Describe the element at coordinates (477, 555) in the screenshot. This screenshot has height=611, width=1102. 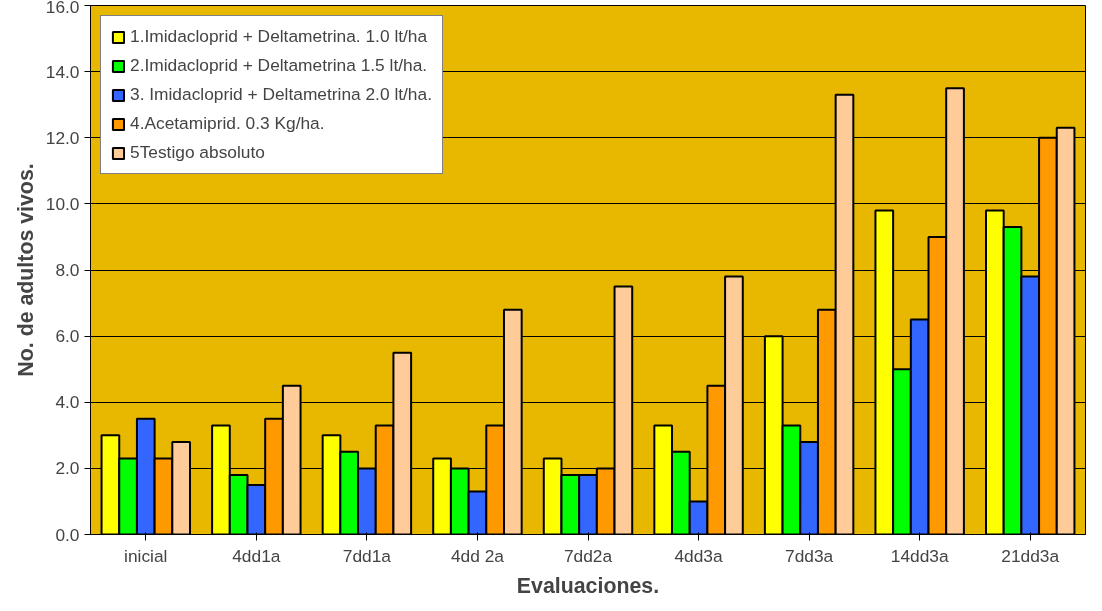
I see `x-tick-label: 4dd 2a` at that location.